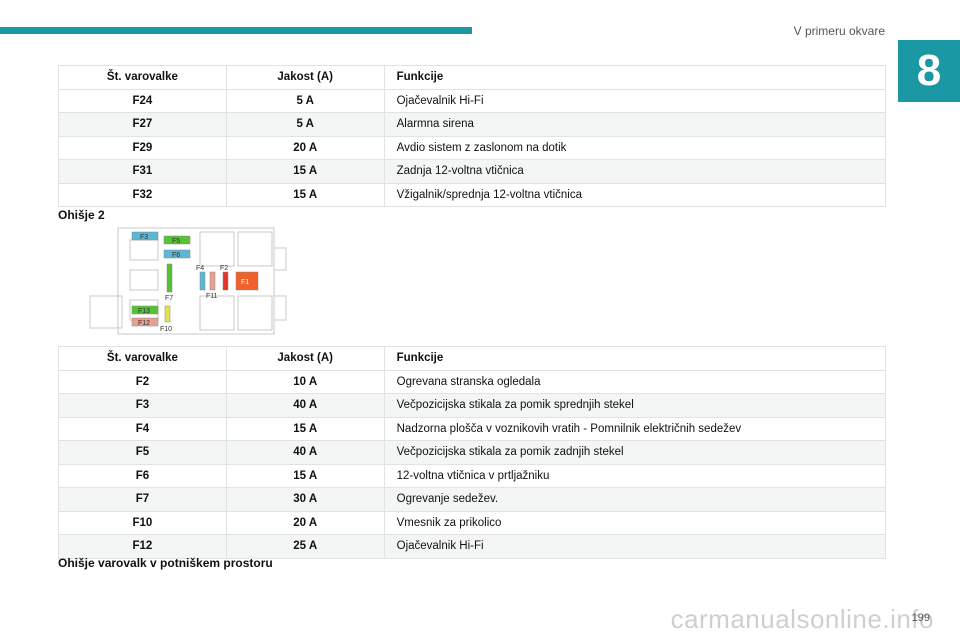 The image size is (960, 640). Describe the element at coordinates (142, 405) in the screenshot. I see `fuse-number: F3` at that location.